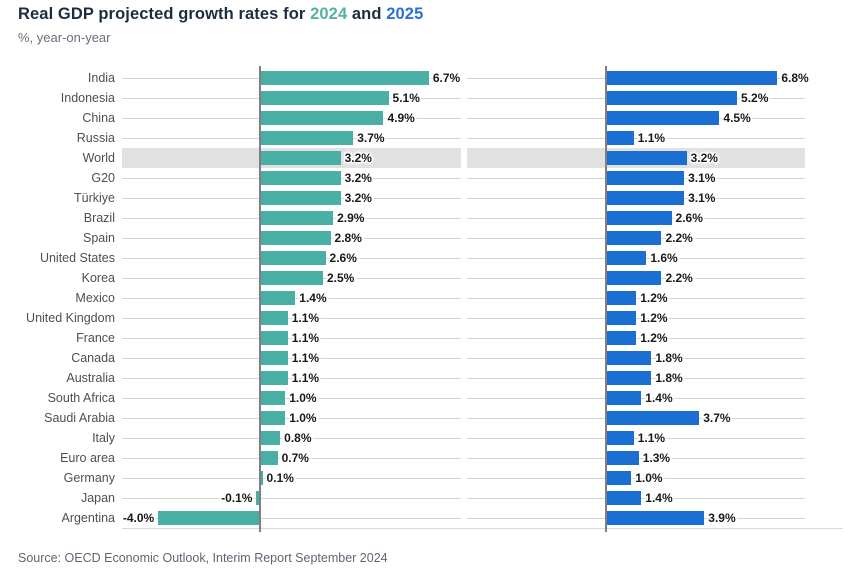  What do you see at coordinates (795, 78) in the screenshot?
I see `value-label-2025: 6.8%` at bounding box center [795, 78].